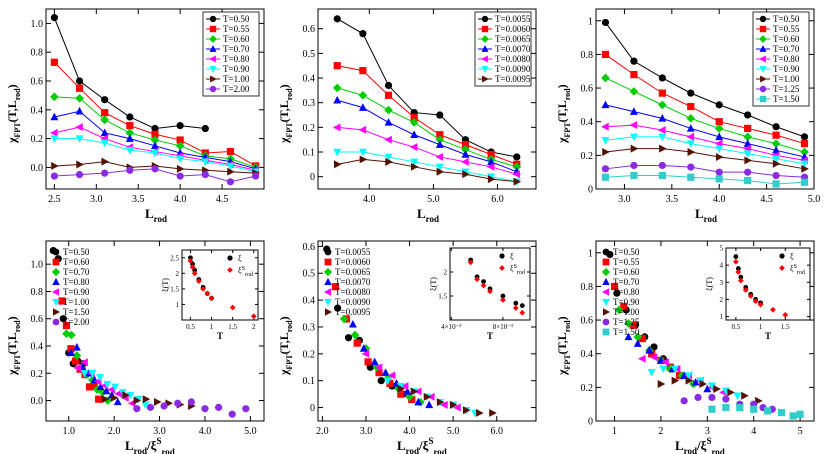  I want to click on p3-ytick-label: 0, so click(590, 190).